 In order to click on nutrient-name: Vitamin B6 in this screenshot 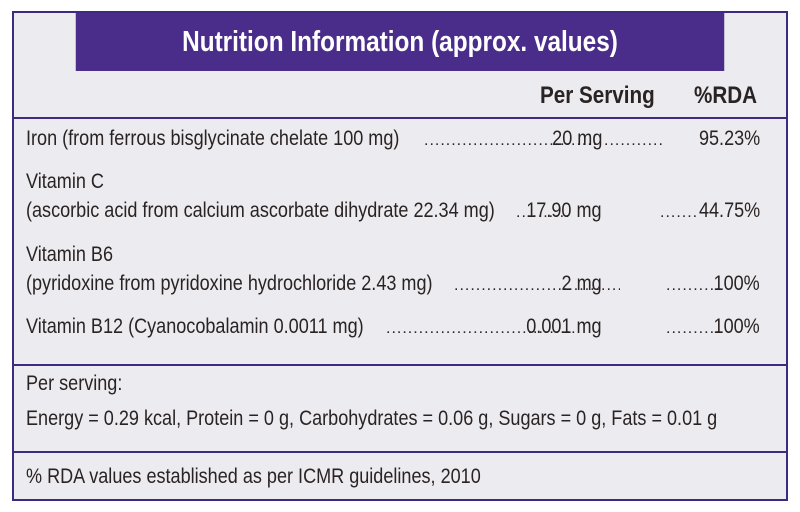, I will do `click(70, 254)`.